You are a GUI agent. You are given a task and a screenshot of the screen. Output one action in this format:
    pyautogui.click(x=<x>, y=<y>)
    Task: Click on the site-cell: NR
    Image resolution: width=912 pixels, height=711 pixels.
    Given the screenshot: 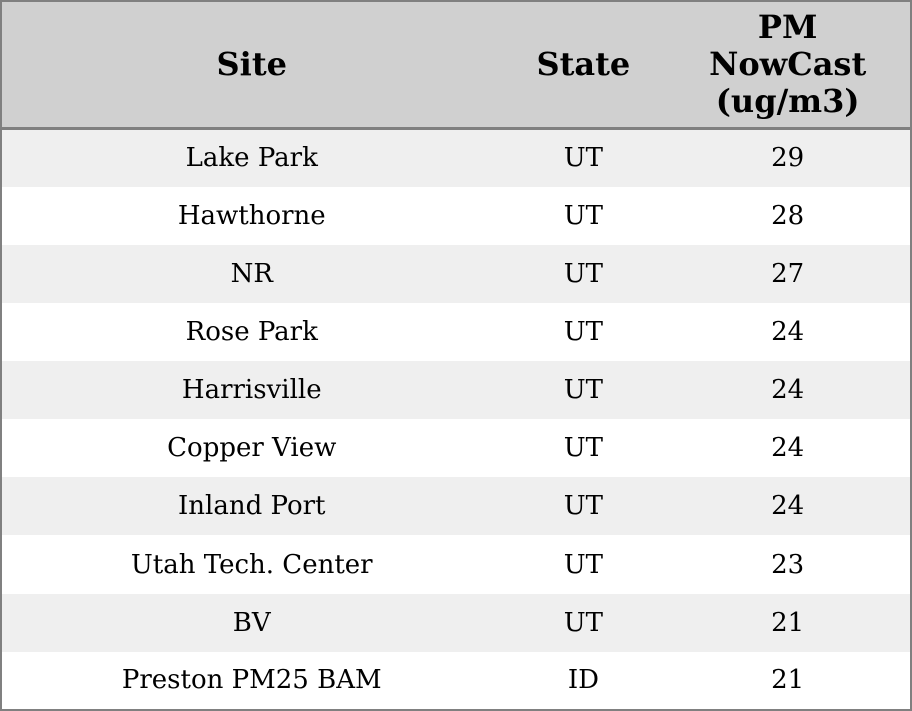 What is the action you would take?
    pyautogui.click(x=251, y=273)
    